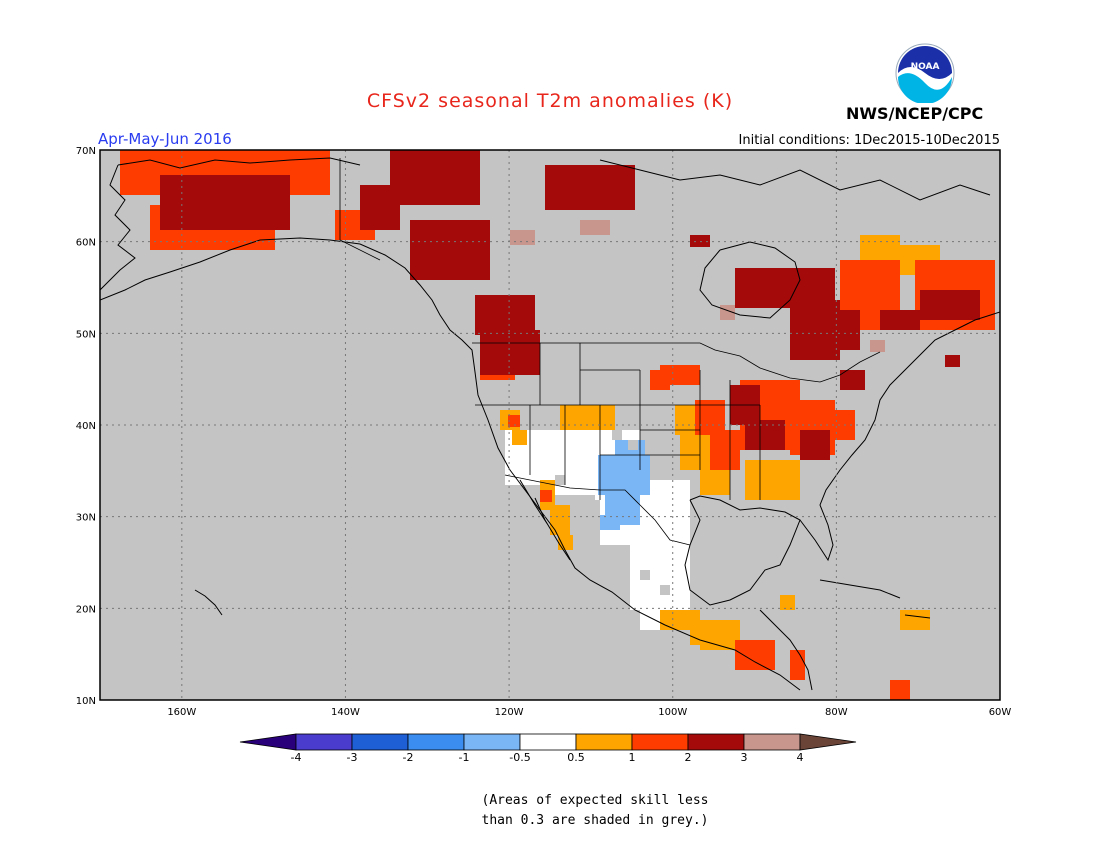 The width and height of the screenshot is (1100, 850). I want to click on season-label: Apr-May-Jun 2016, so click(165, 139).